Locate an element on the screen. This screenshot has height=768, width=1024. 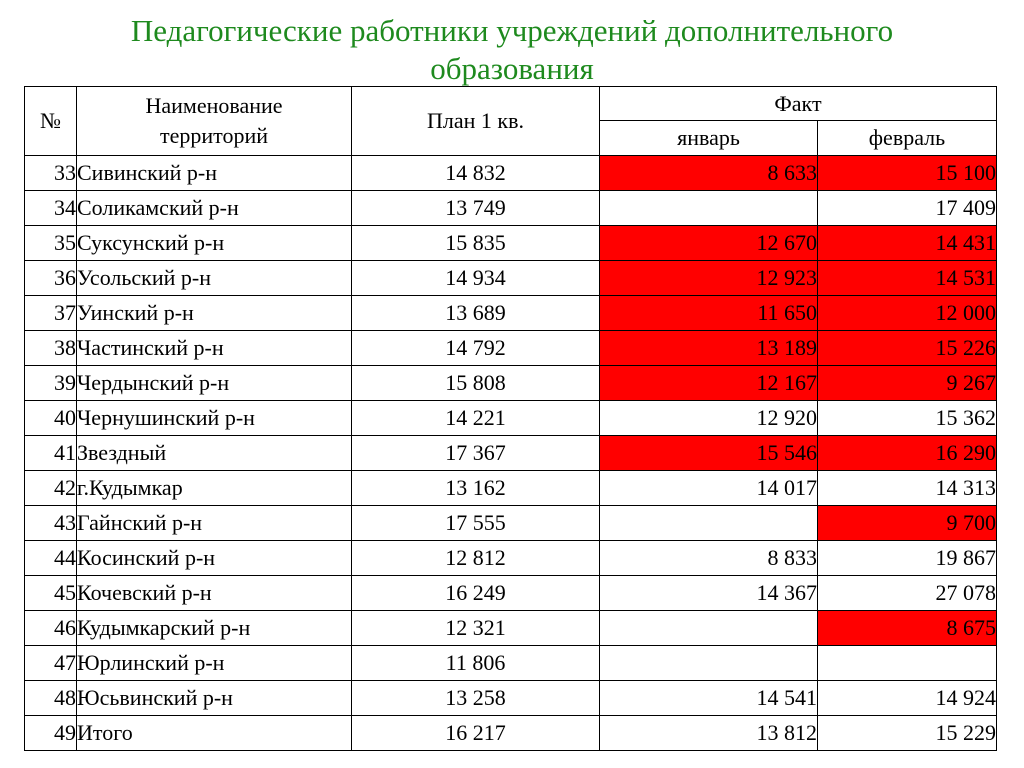
january-value: 12 923 is located at coordinates (708, 278).